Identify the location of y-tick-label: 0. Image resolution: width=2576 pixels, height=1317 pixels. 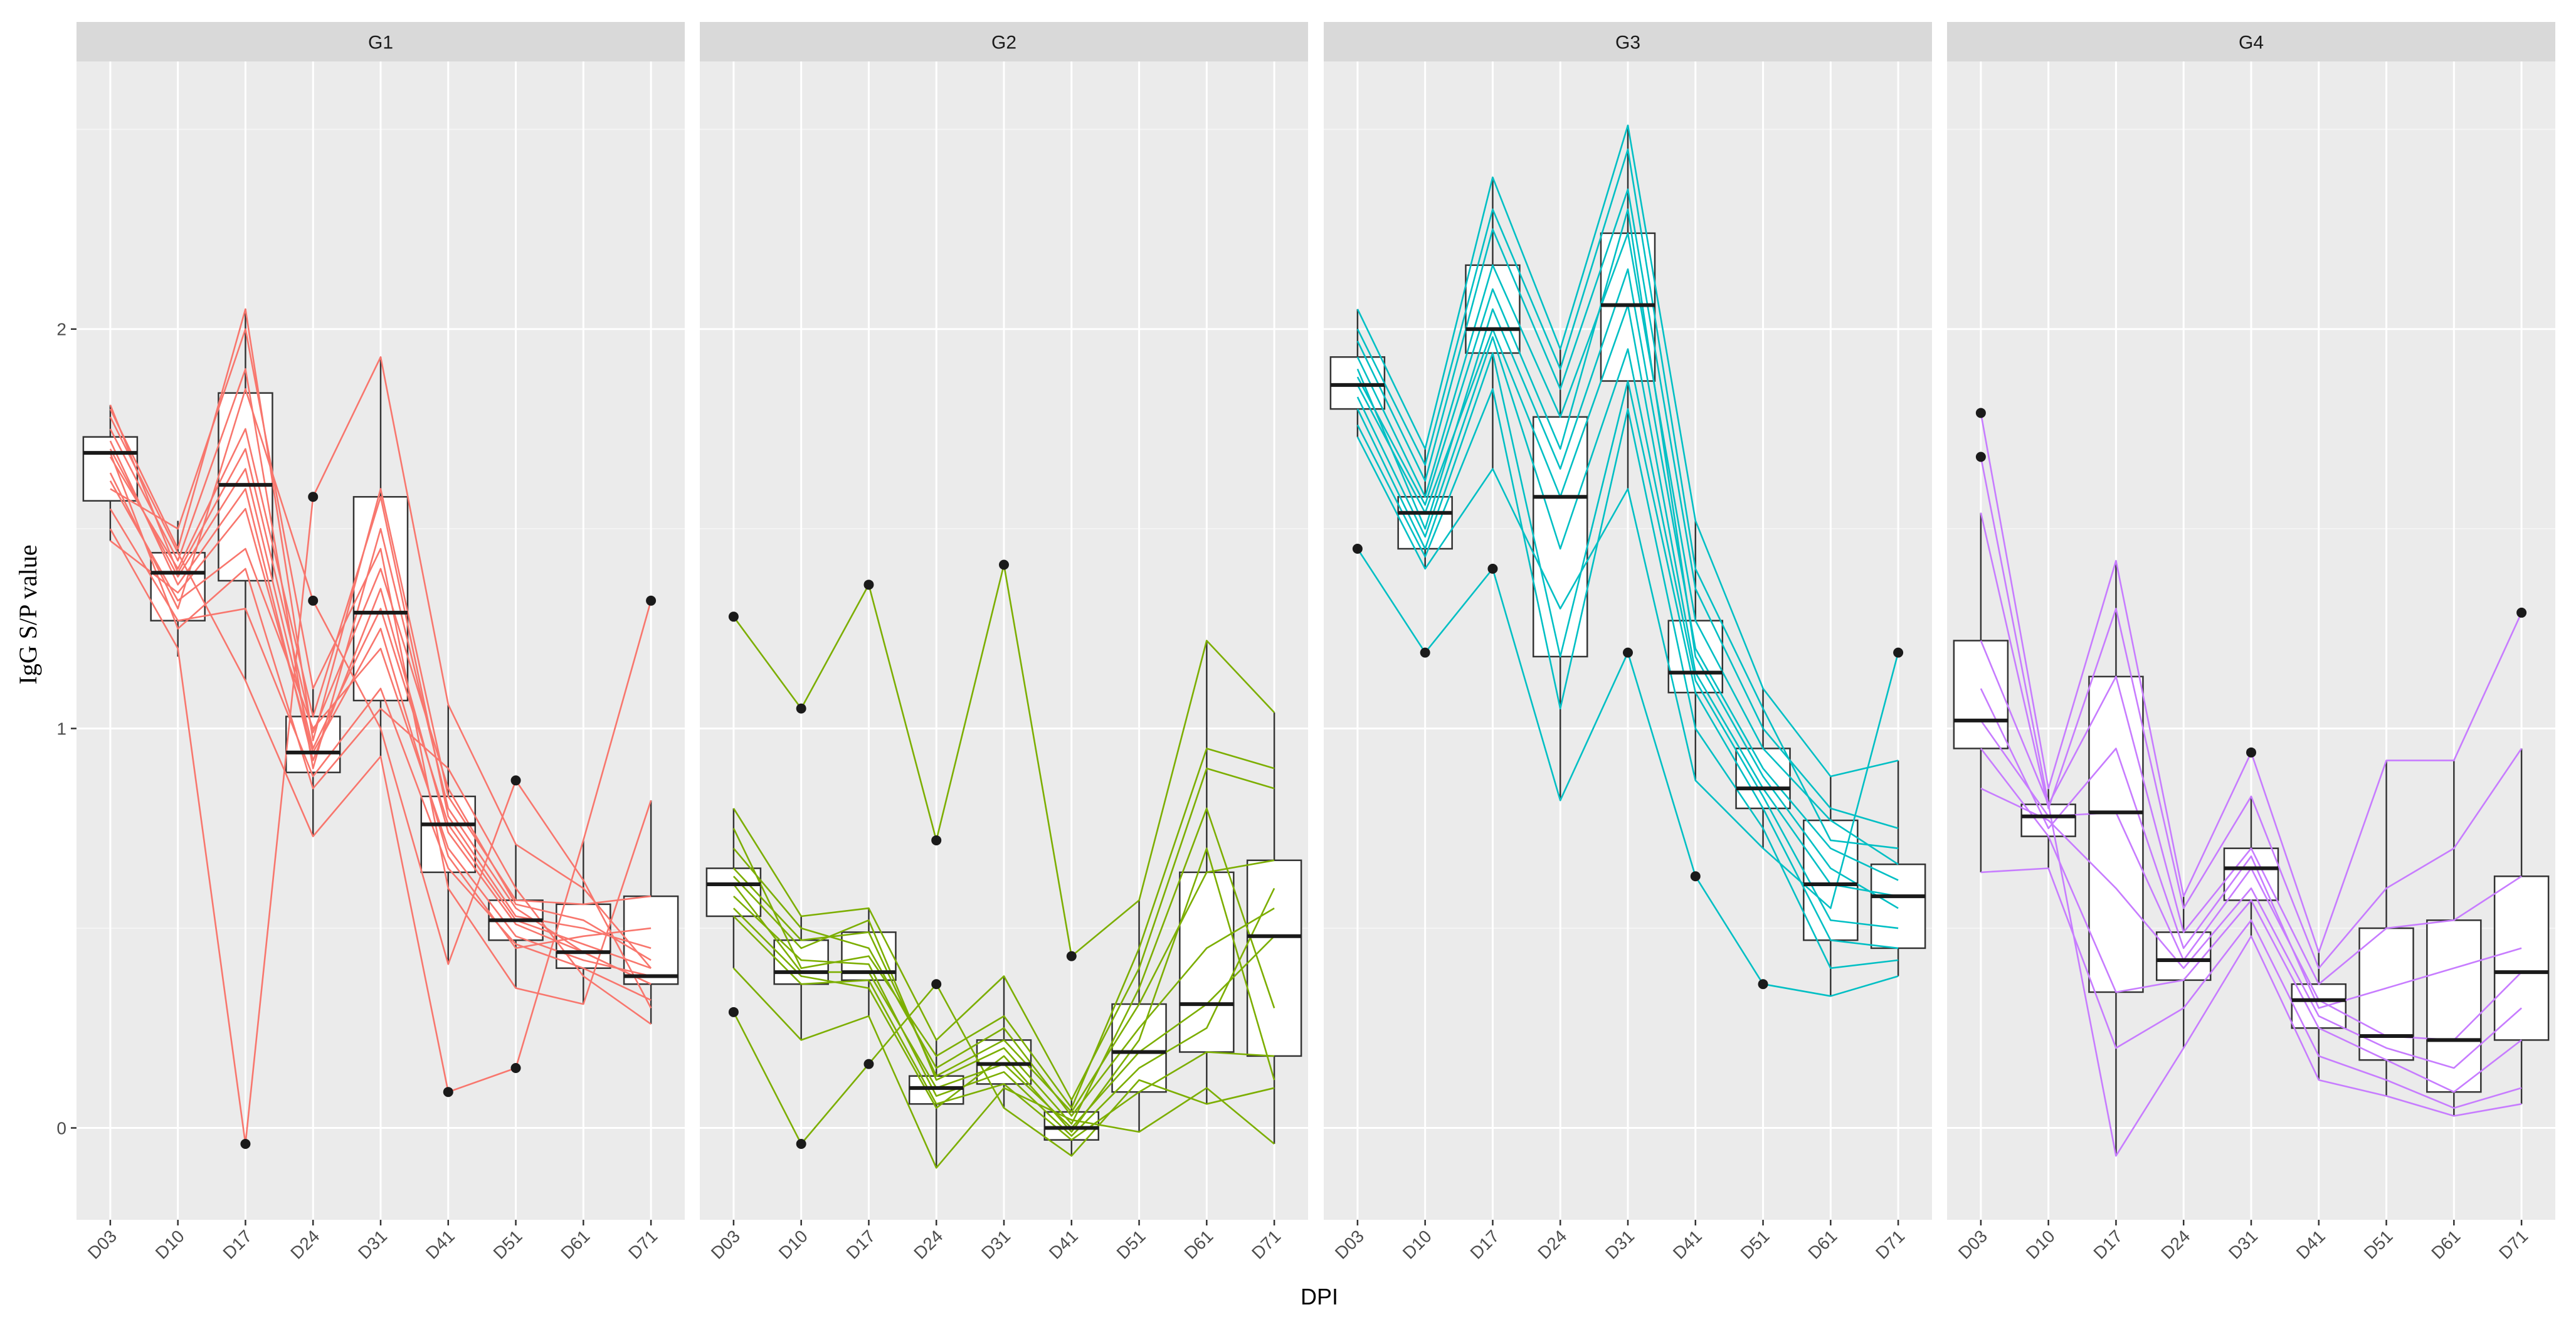
(61, 1128).